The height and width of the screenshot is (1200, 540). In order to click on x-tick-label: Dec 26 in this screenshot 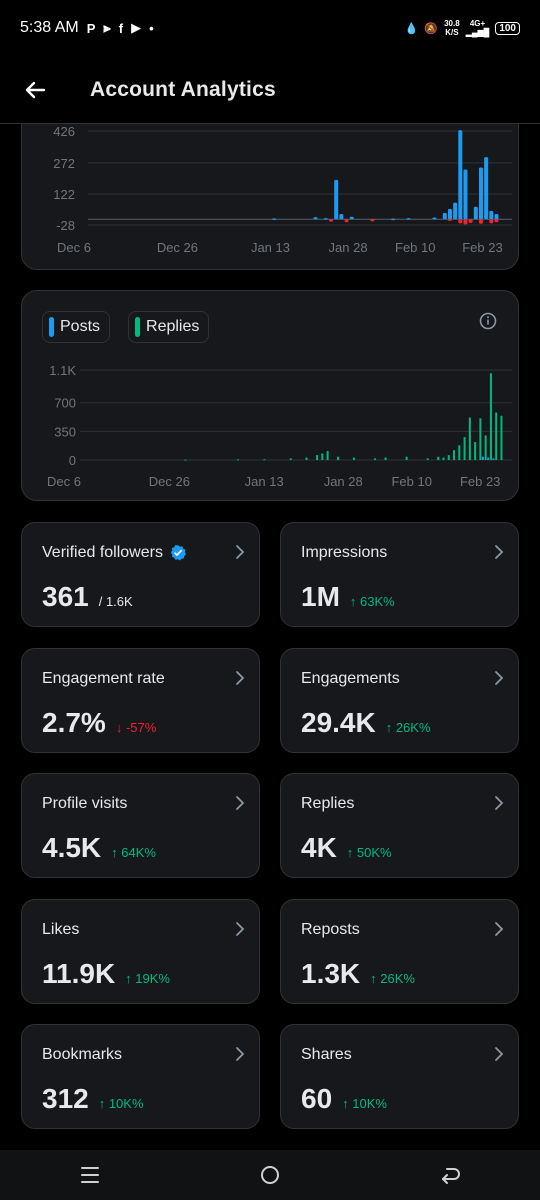, I will do `click(169, 481)`.